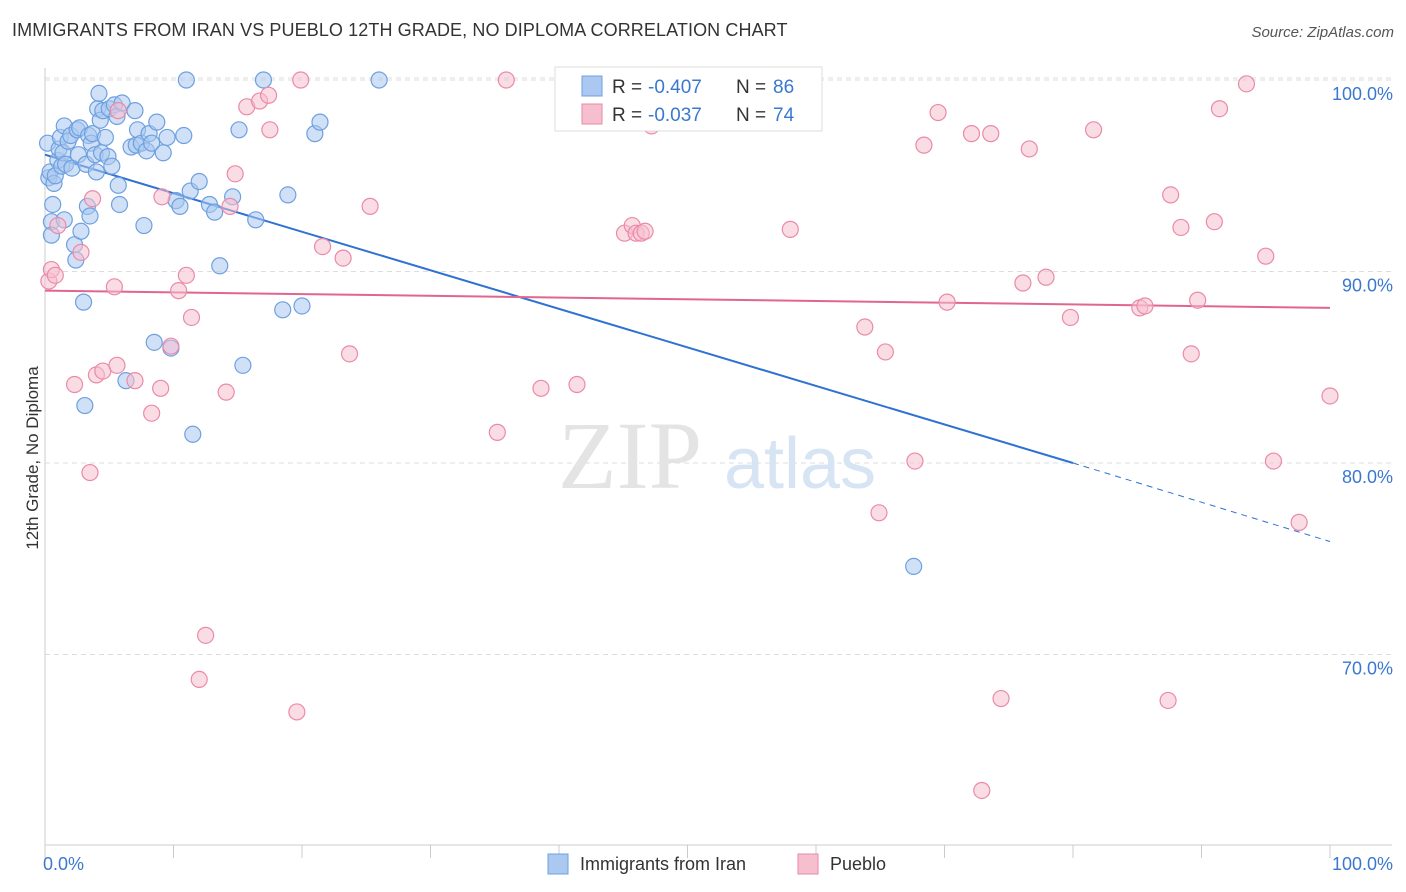  Describe the element at coordinates (1367, 286) in the screenshot. I see `y-tick-label-90: 90.0%` at that location.